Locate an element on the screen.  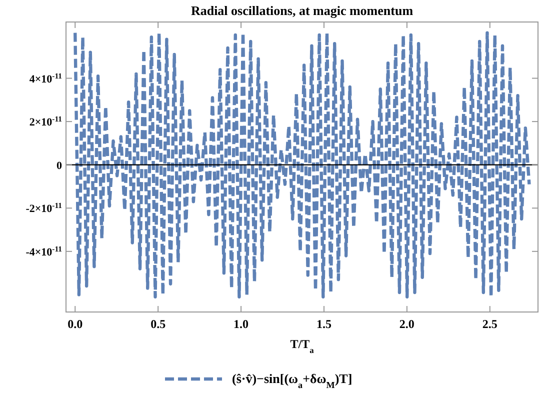
y-tick-label: -2×10$^{-11}$ is located at coordinates (44, 208).